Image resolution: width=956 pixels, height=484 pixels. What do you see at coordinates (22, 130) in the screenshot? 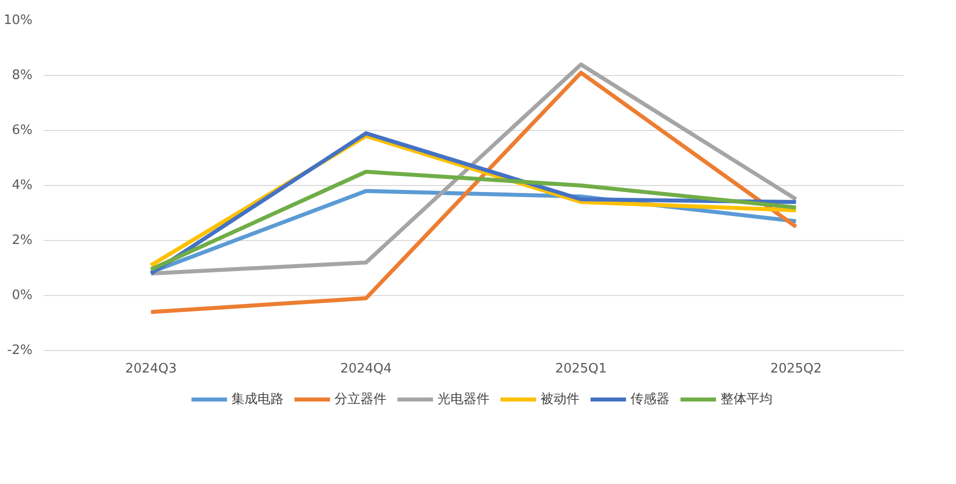
I see `y-tick-label: 6%` at bounding box center [22, 130].